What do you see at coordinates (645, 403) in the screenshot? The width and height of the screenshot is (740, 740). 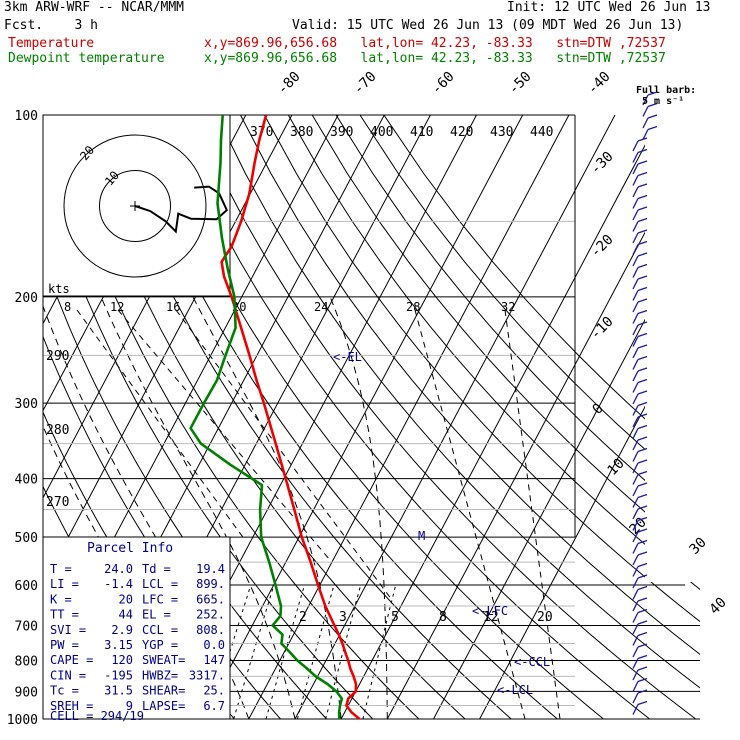 I see `wind-barbs` at bounding box center [645, 403].